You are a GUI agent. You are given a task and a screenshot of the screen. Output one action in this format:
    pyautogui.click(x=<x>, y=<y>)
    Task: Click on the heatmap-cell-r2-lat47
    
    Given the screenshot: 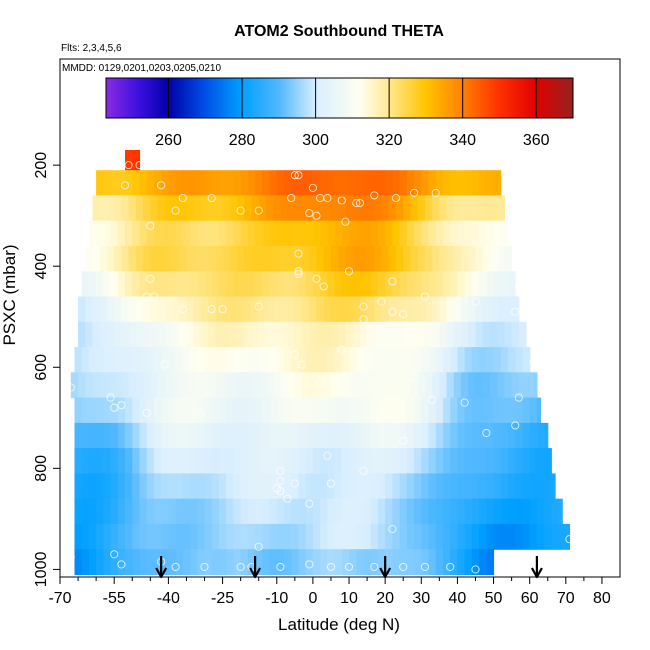 What is the action you would take?
    pyautogui.click(x=486, y=208)
    